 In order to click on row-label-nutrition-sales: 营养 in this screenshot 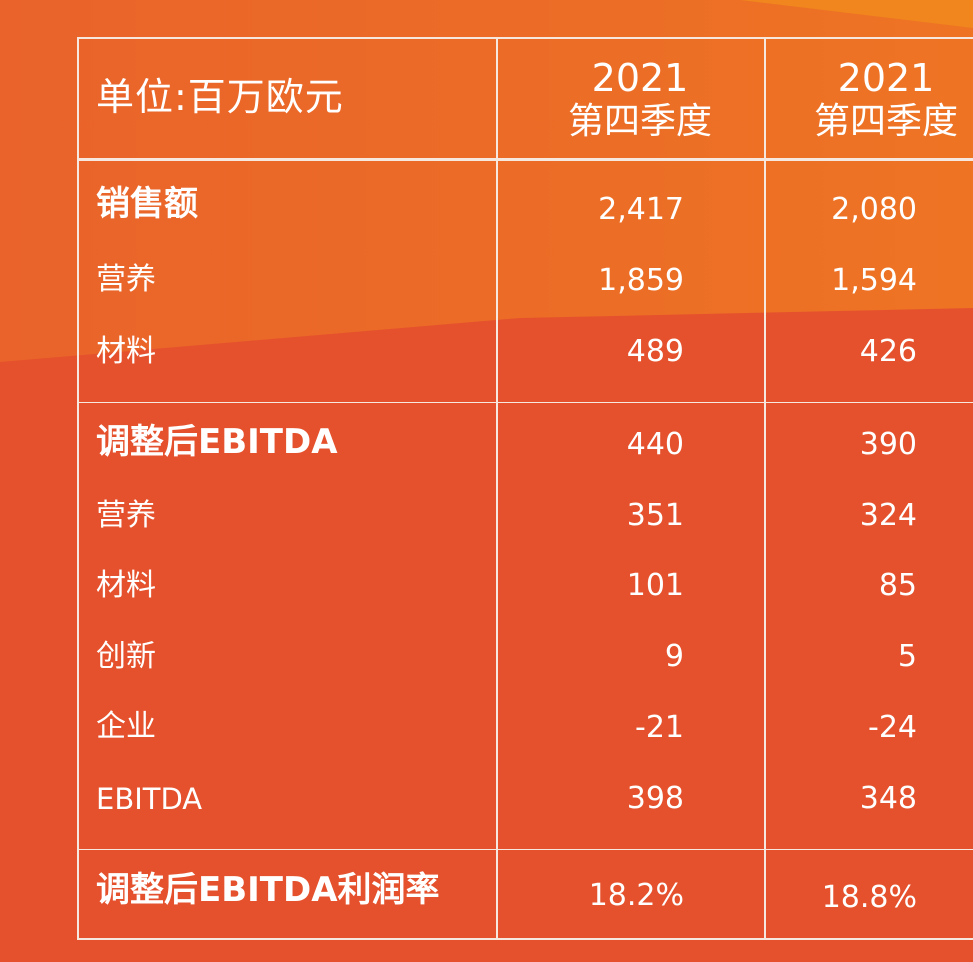, I will do `click(126, 279)`.